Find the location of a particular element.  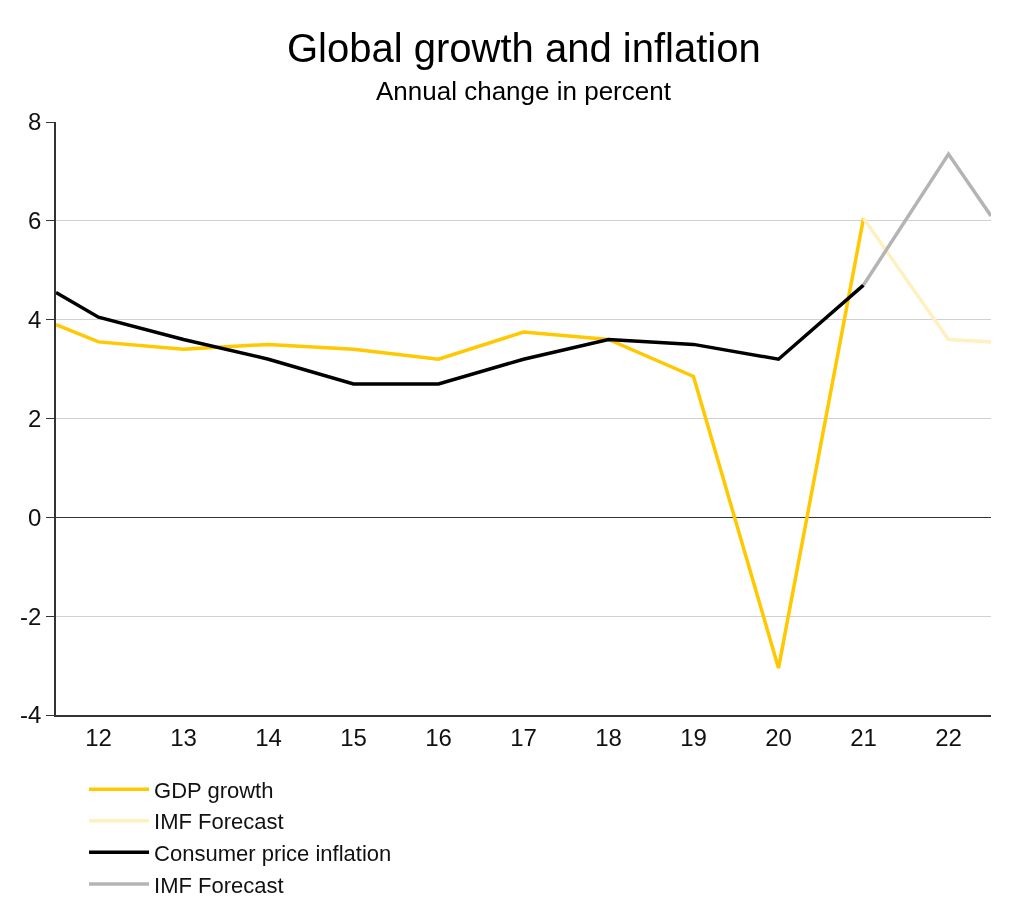

y-tick-label: -4 is located at coordinates (31, 715).